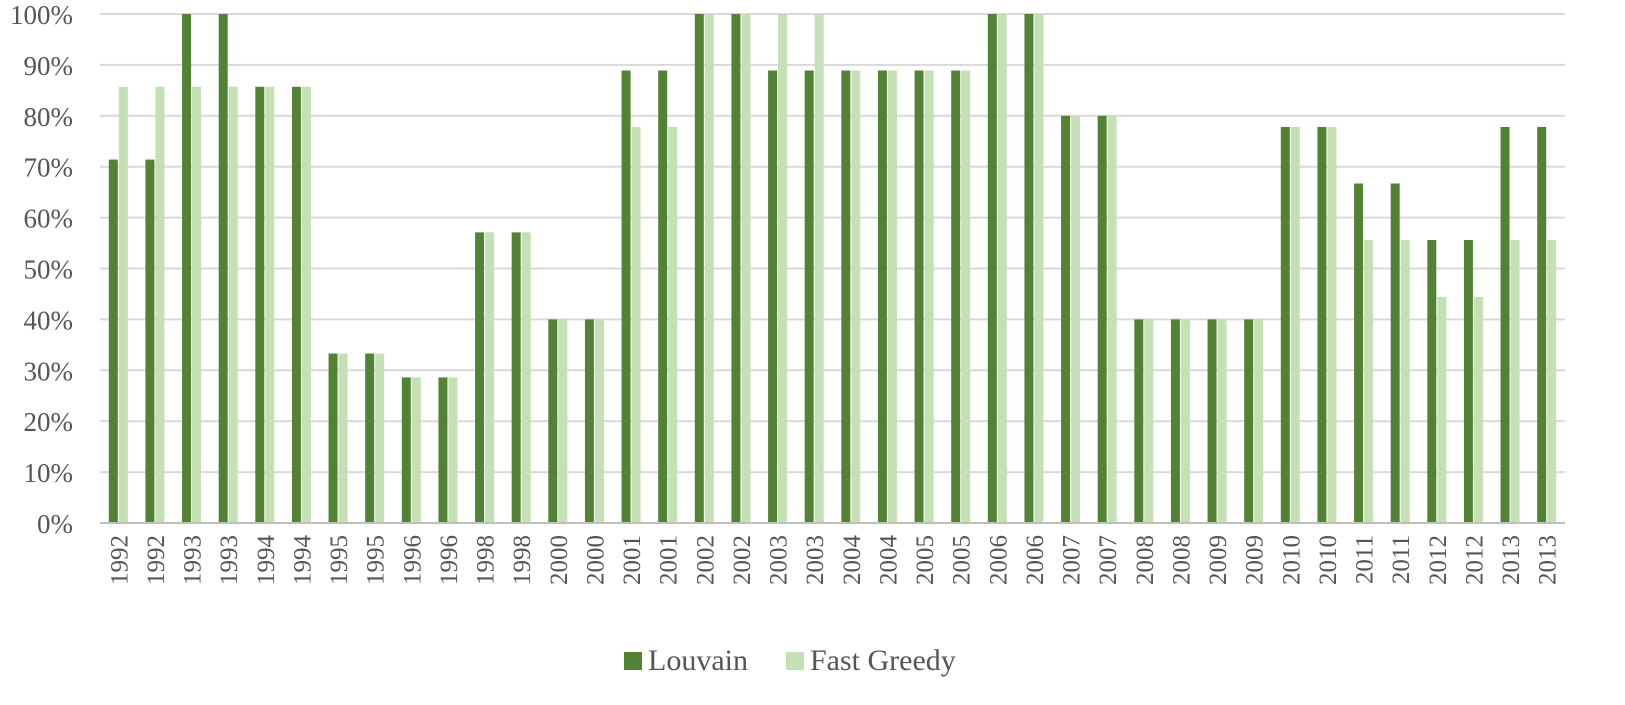 The image size is (1625, 705). Describe the element at coordinates (888, 560) in the screenshot. I see `x-tick-label: 2004` at that location.